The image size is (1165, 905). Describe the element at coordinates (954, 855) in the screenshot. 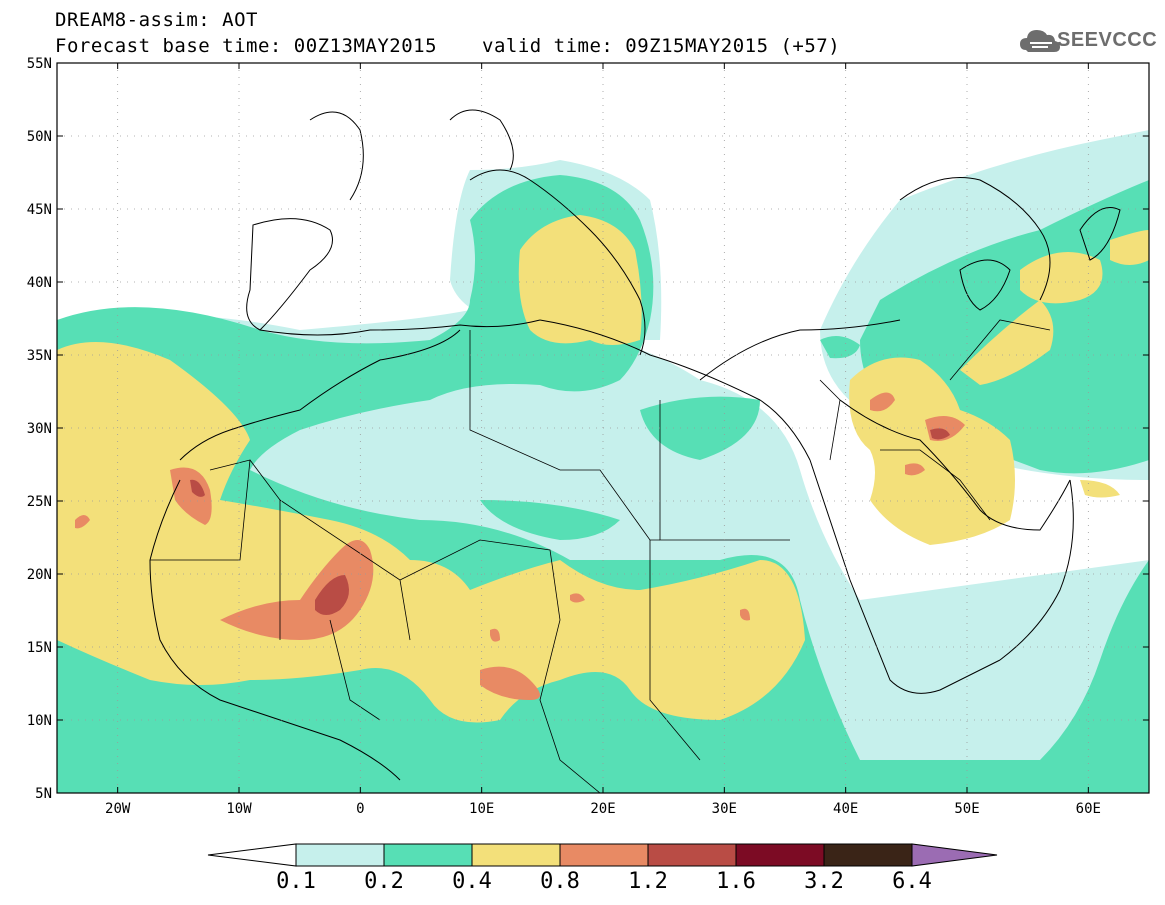

I see `colorbar-over-triangle` at that location.